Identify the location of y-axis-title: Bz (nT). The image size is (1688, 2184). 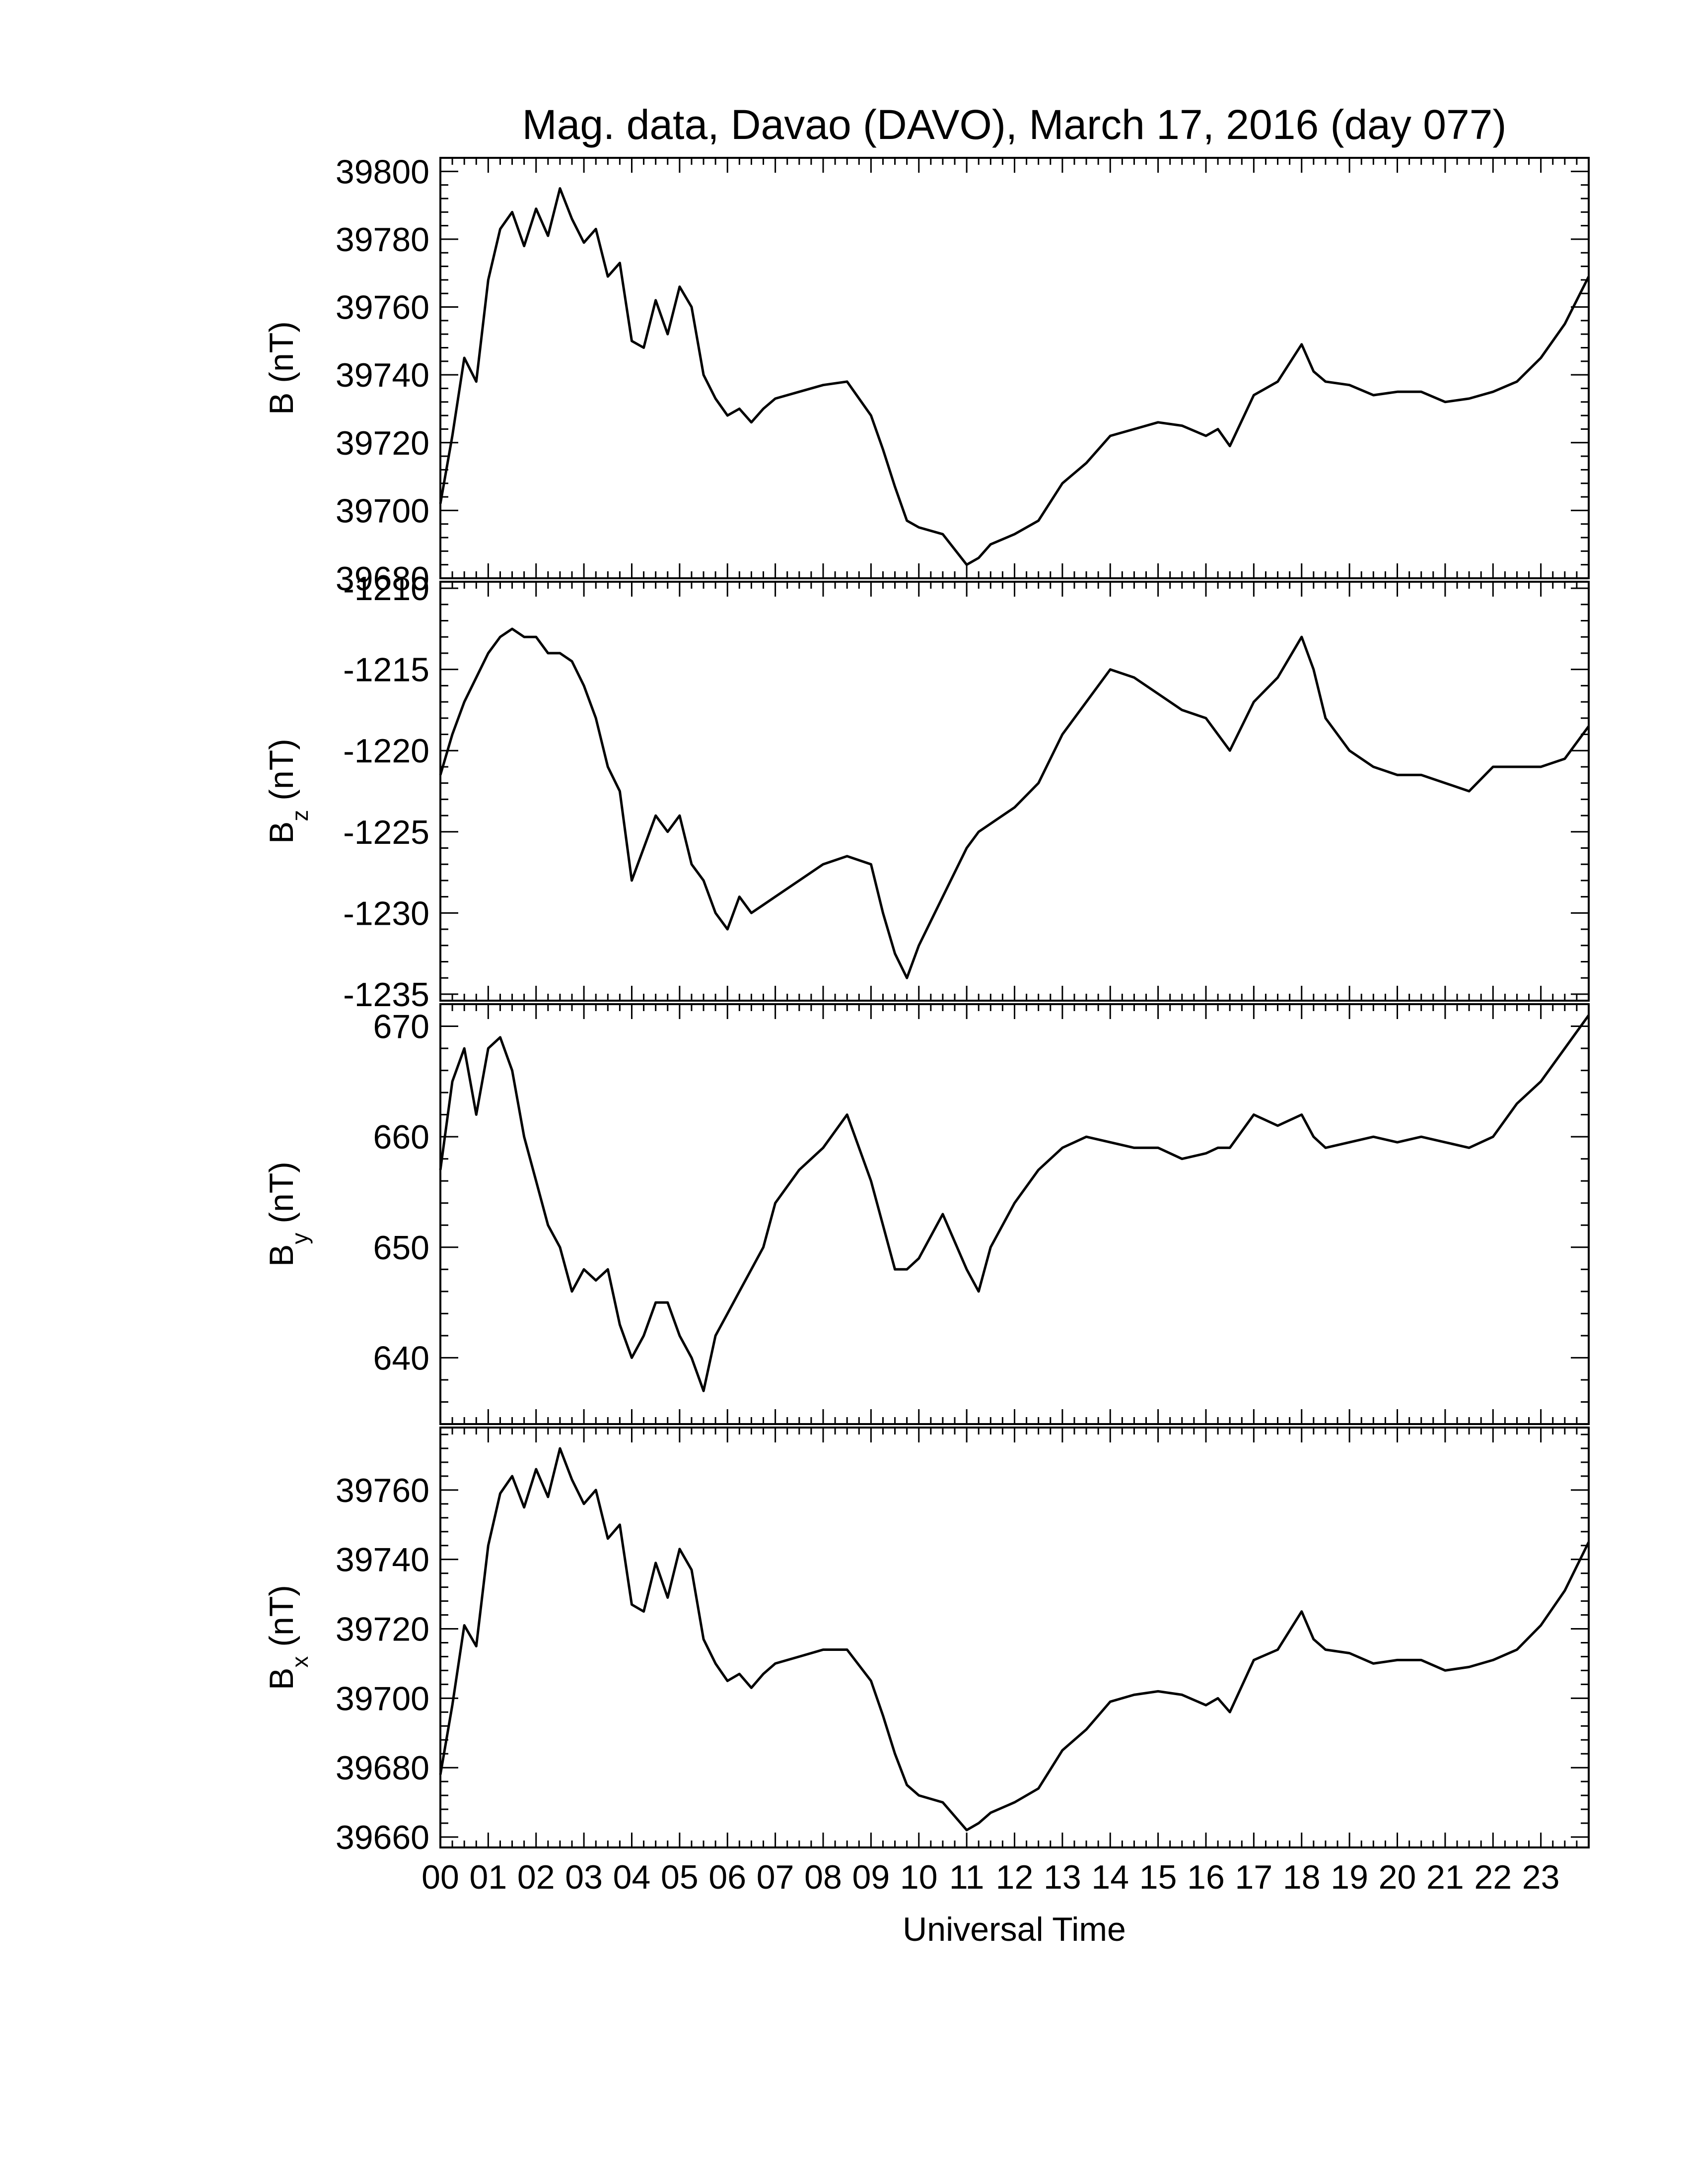
(288, 791).